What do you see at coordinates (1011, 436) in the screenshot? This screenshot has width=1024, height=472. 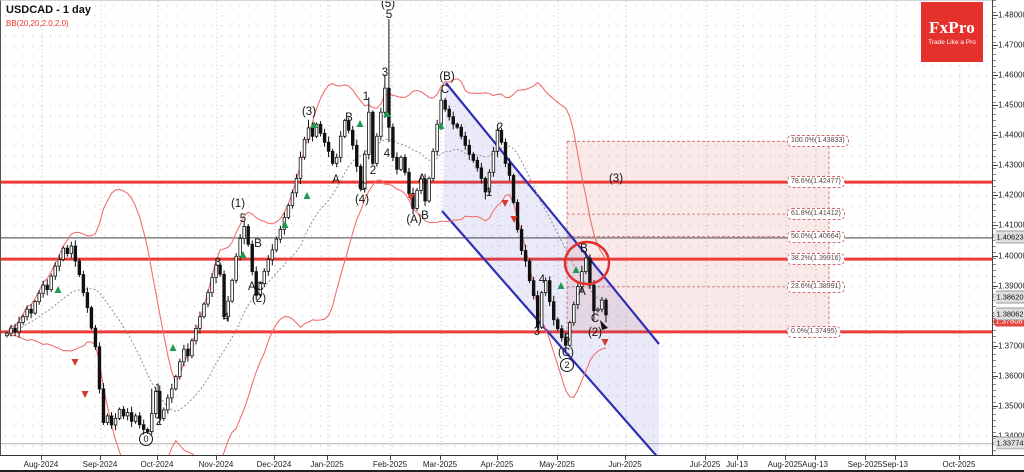 I see `price-tick-label: 1.34000` at bounding box center [1011, 436].